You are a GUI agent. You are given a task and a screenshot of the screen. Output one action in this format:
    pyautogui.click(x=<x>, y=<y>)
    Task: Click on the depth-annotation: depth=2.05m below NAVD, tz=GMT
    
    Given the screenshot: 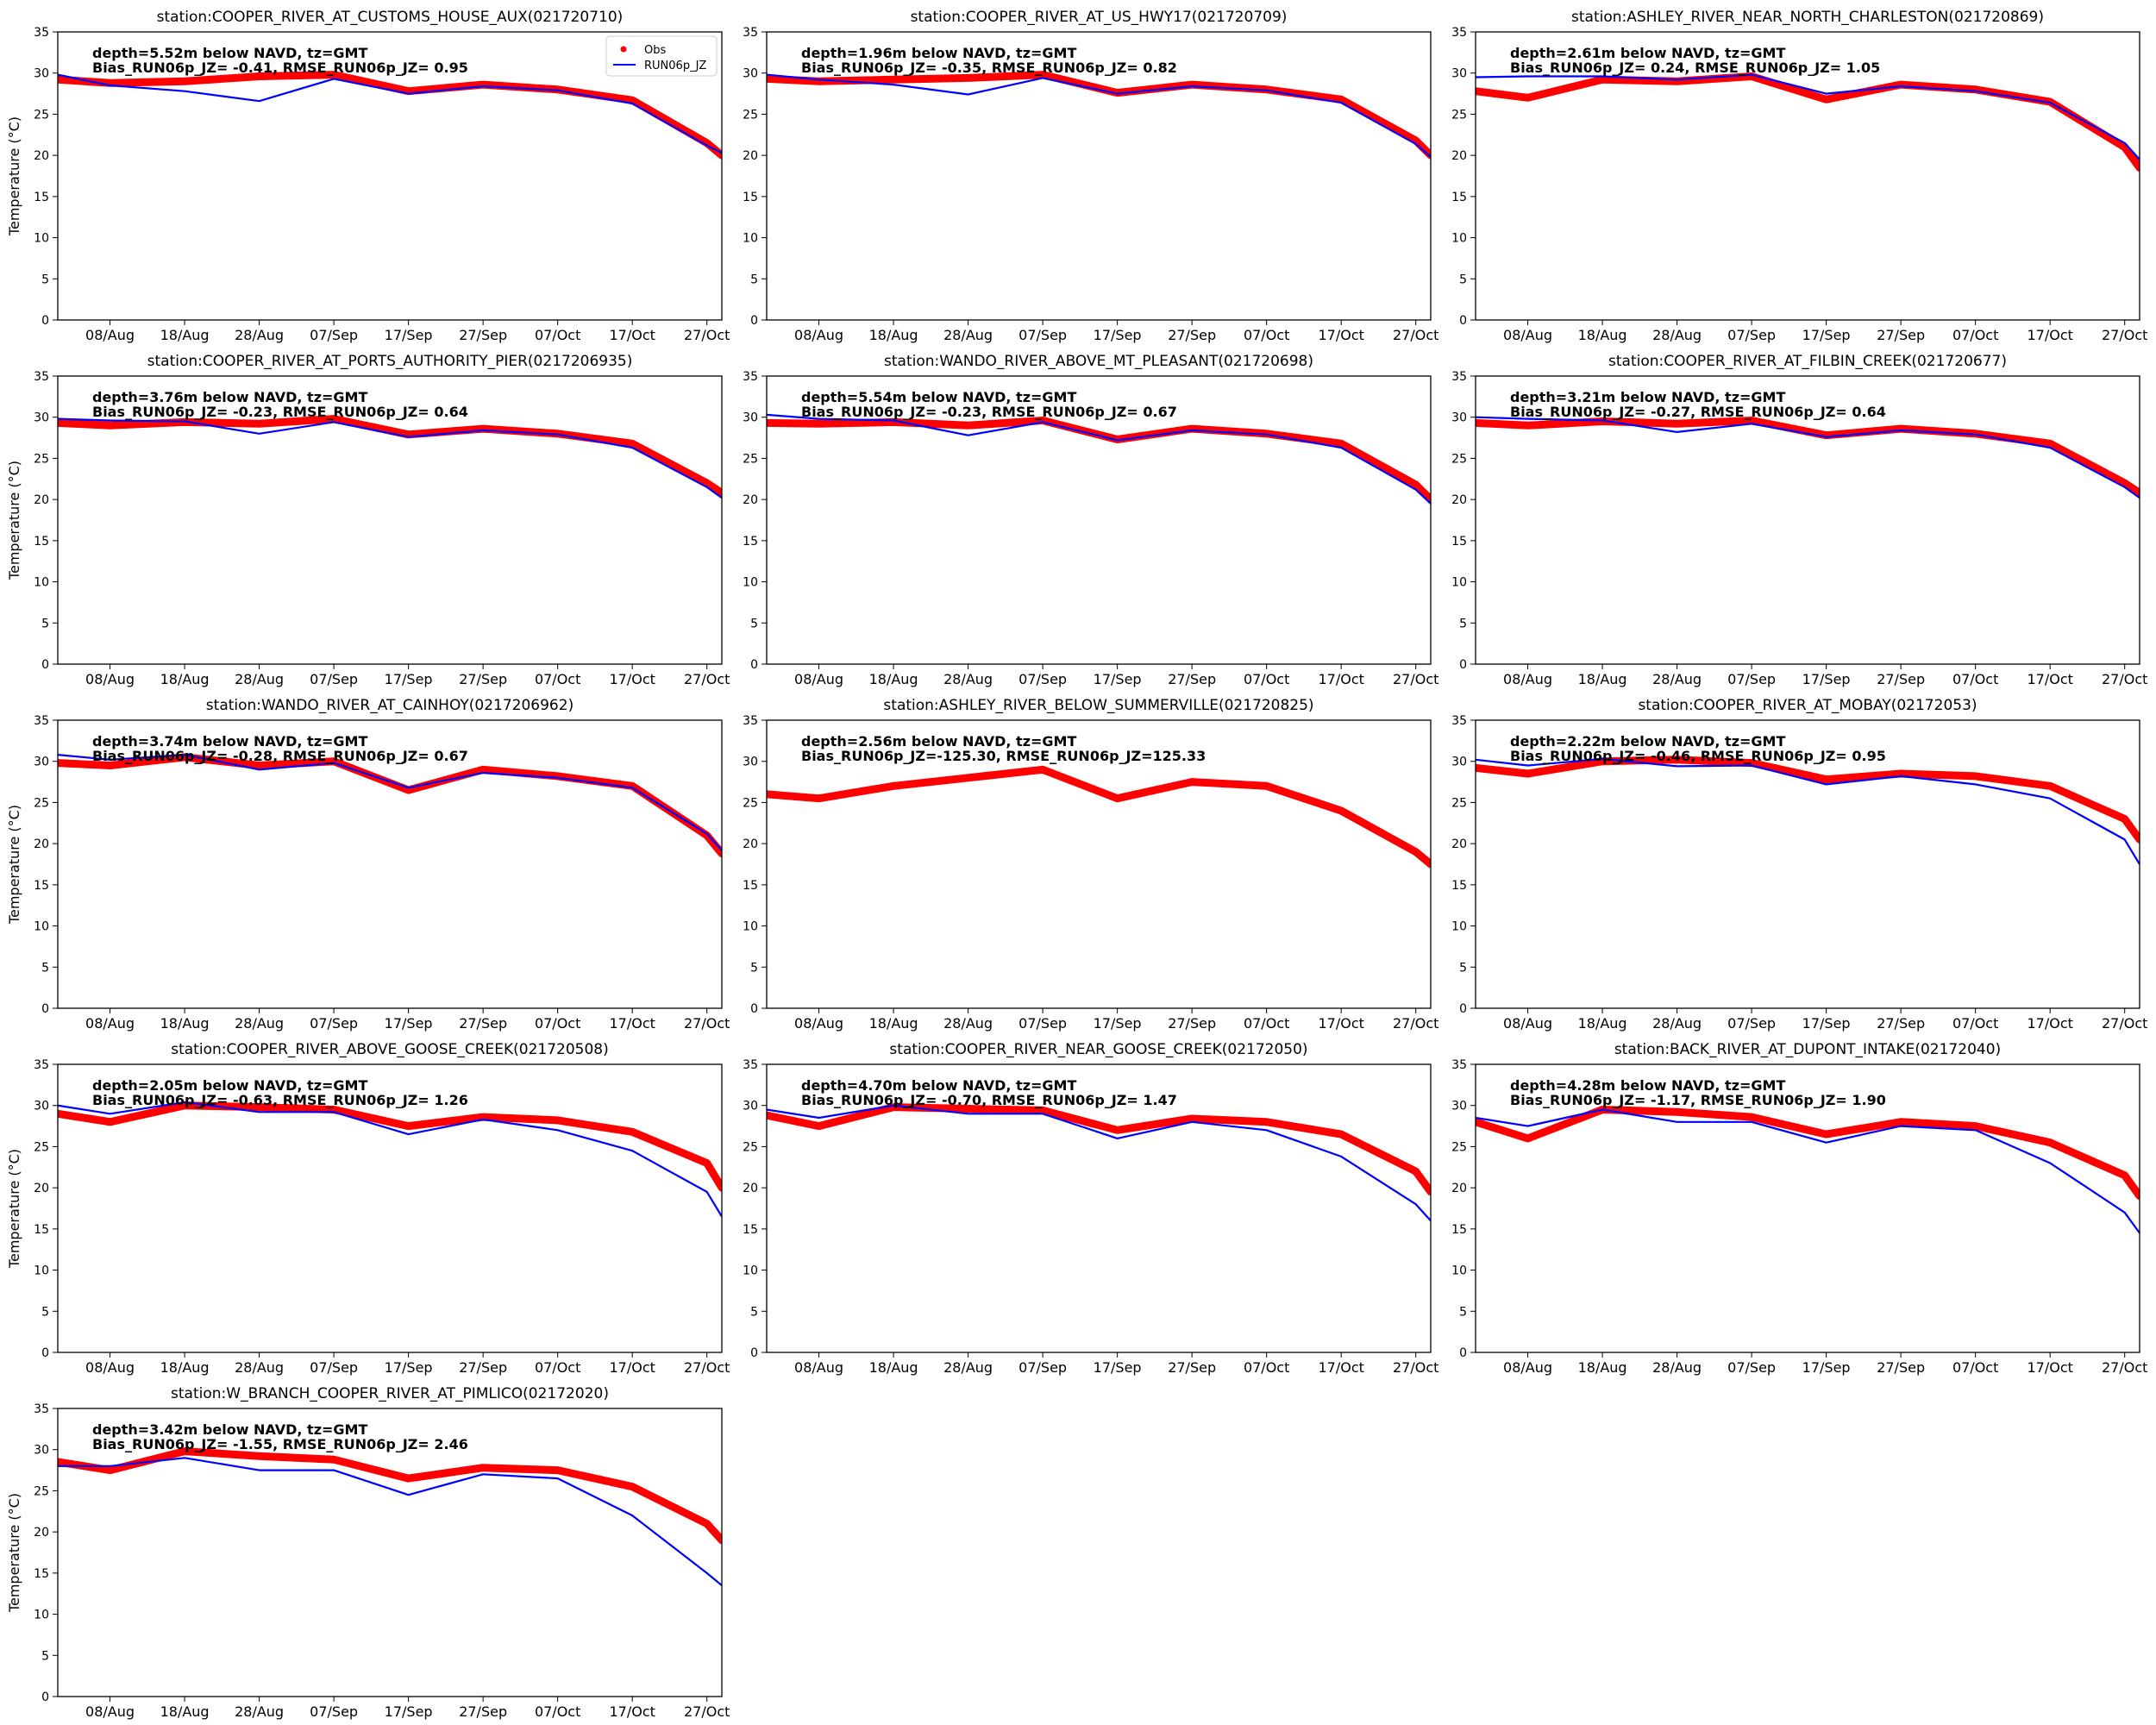 What is the action you would take?
    pyautogui.click(x=230, y=1086)
    